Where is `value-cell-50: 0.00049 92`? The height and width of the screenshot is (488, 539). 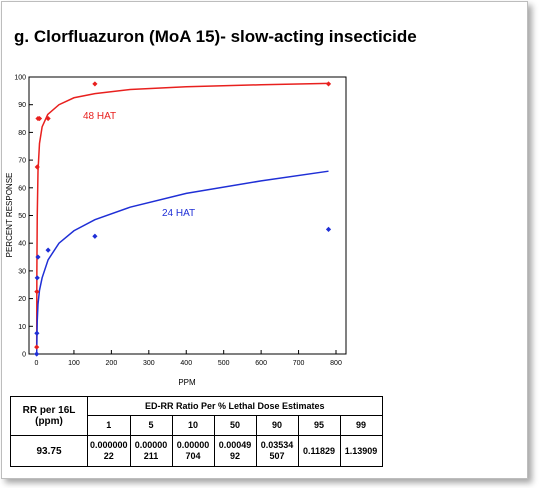 value-cell-50: 0.00049 92 is located at coordinates (235, 451).